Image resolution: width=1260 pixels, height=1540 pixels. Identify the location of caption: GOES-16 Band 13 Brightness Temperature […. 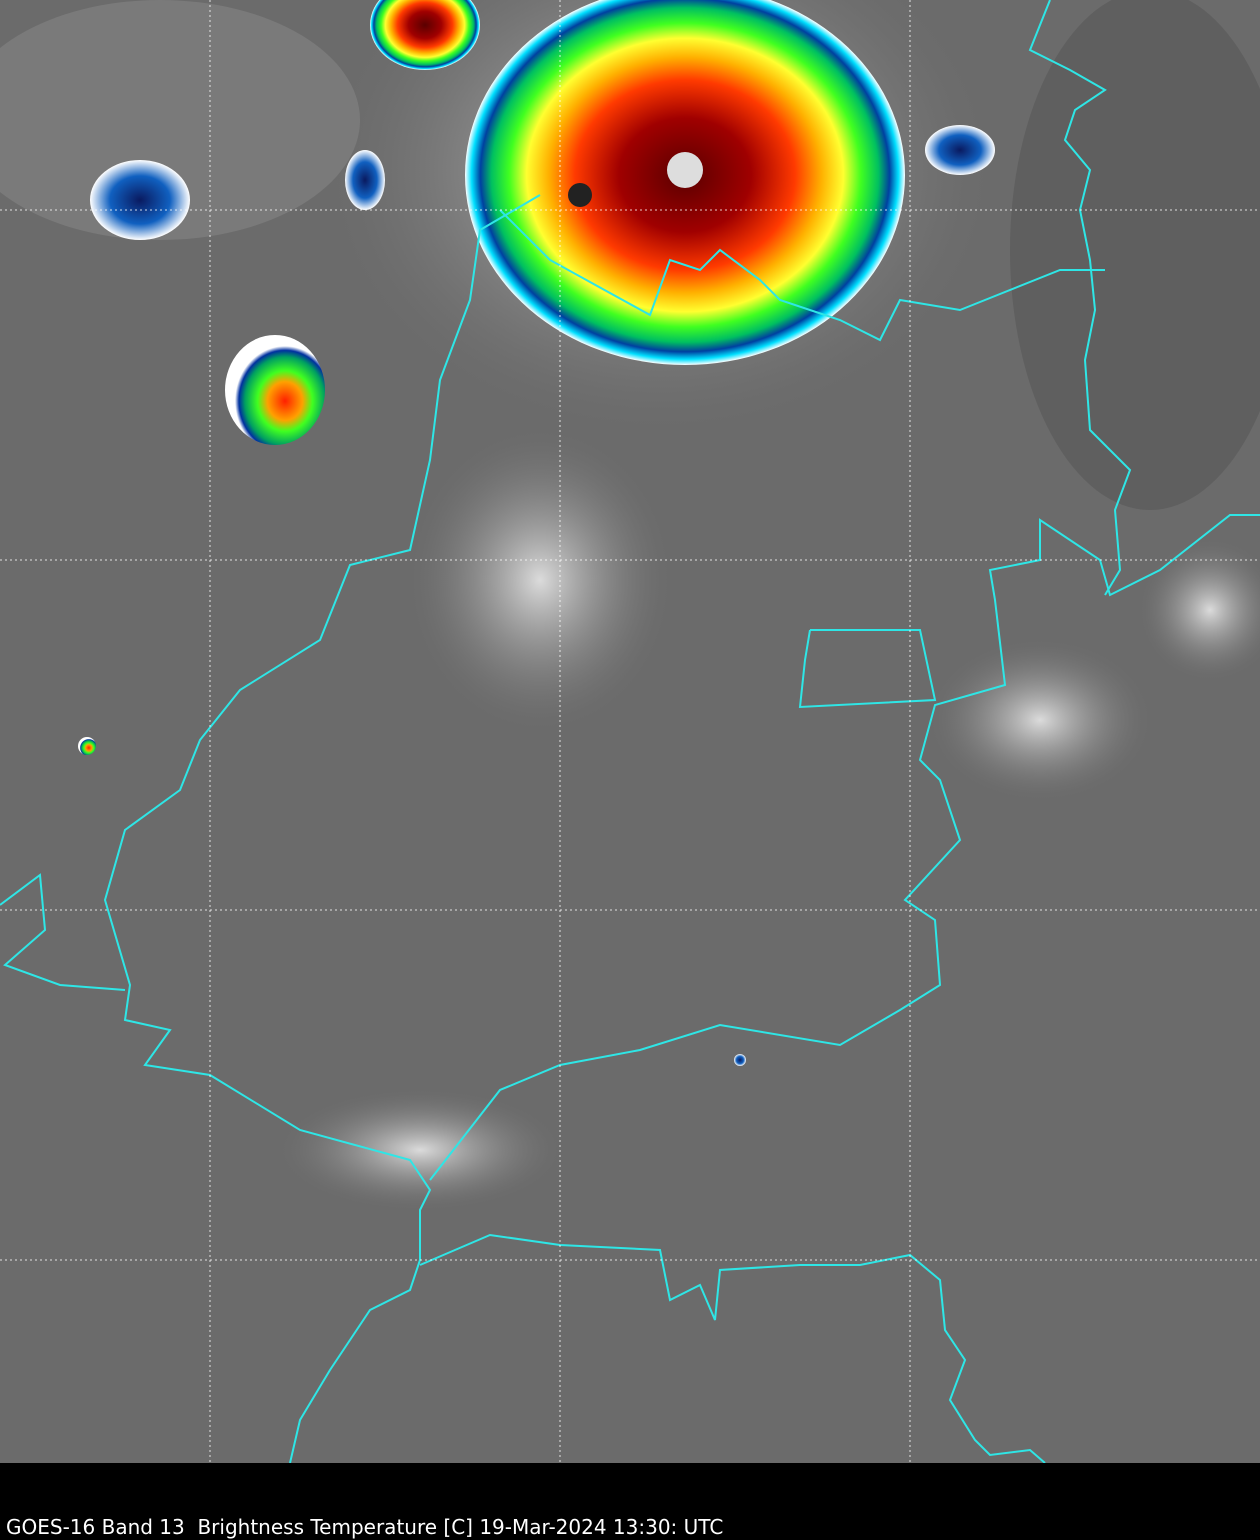
(364, 1527).